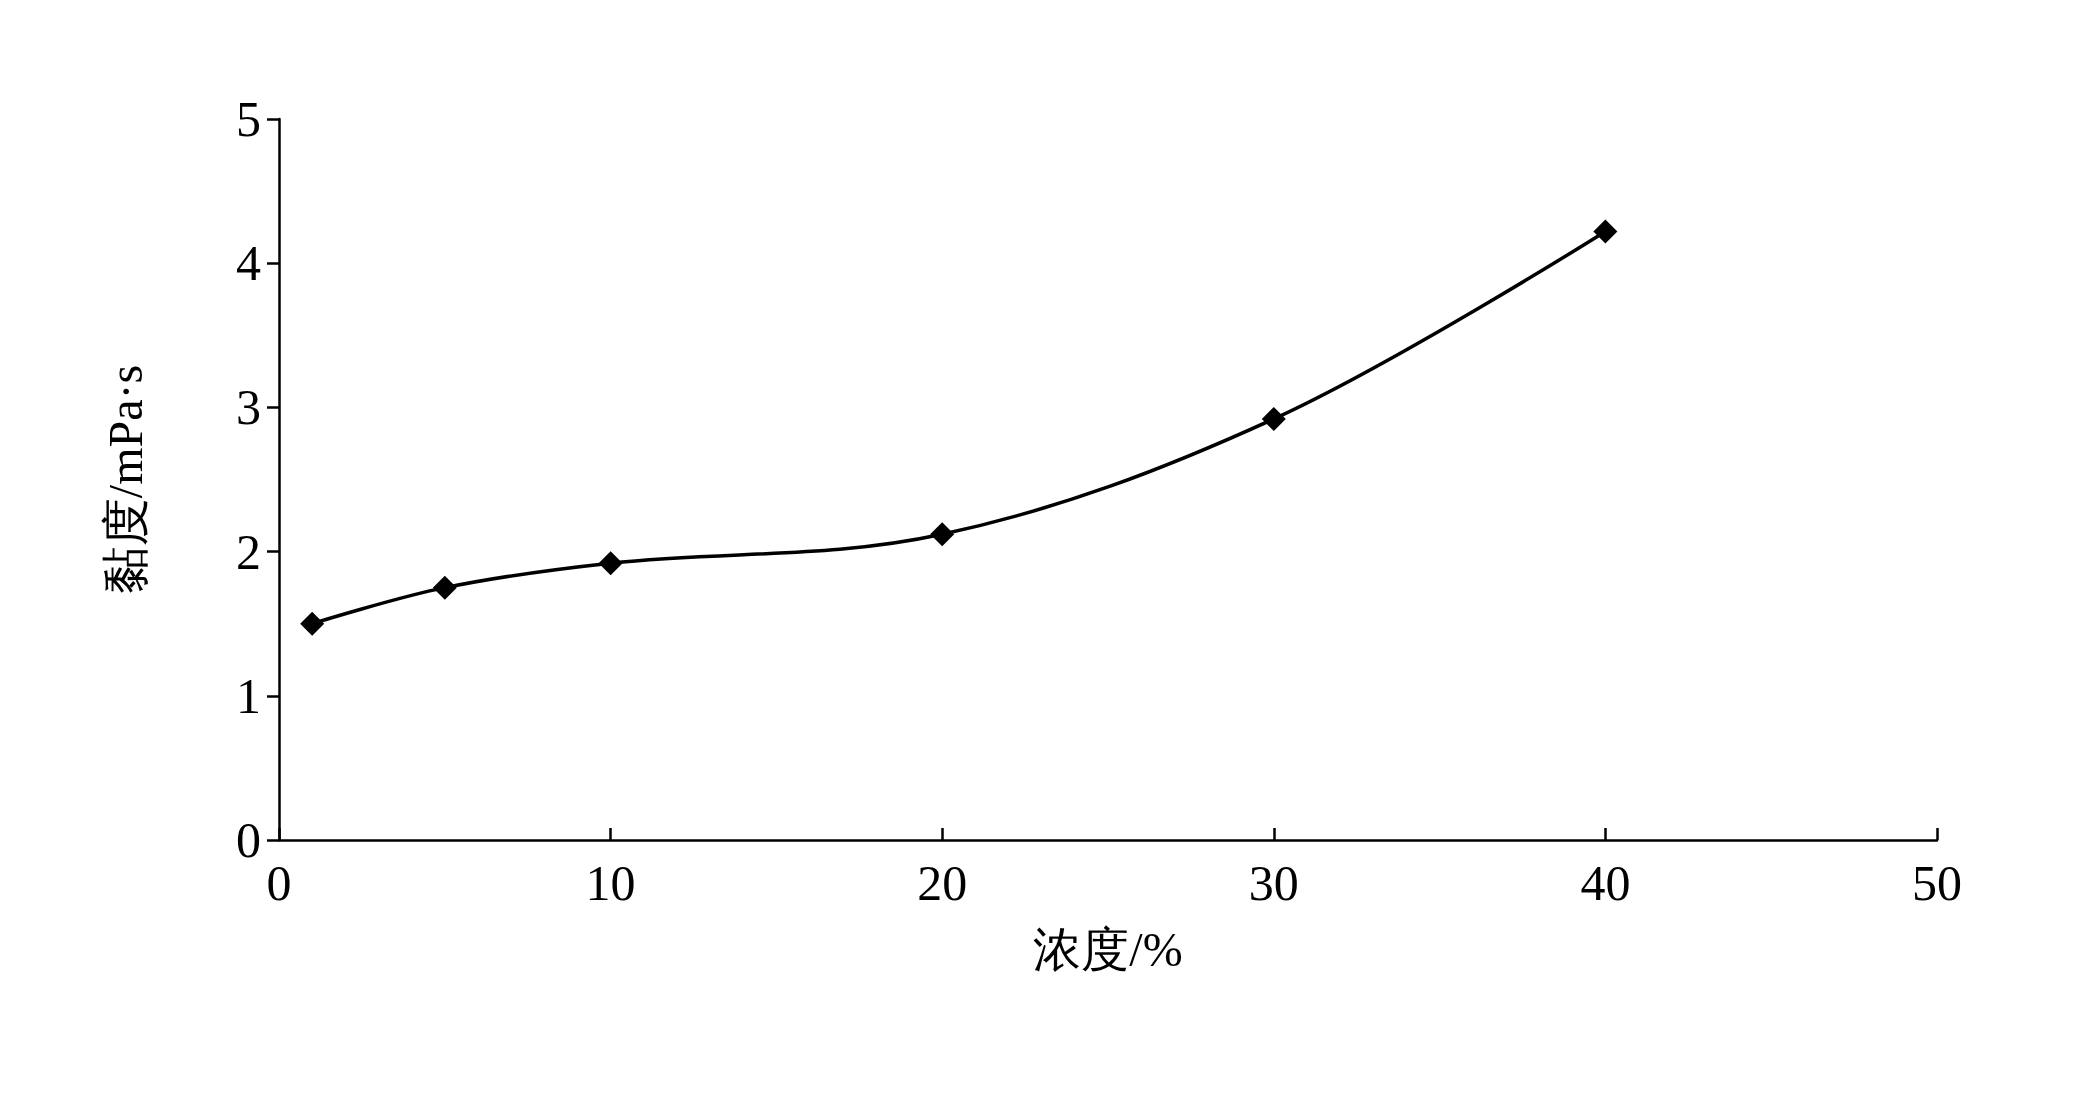 This screenshot has width=2080, height=1112. I want to click on x-tick-label: 20, so click(942, 883).